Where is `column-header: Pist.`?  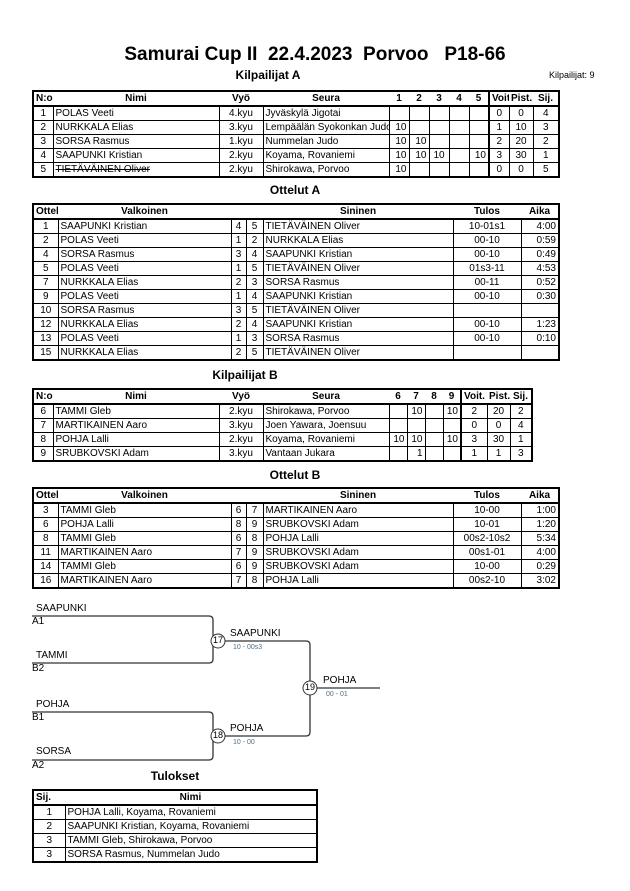
column-header: Pist. is located at coordinates (521, 99).